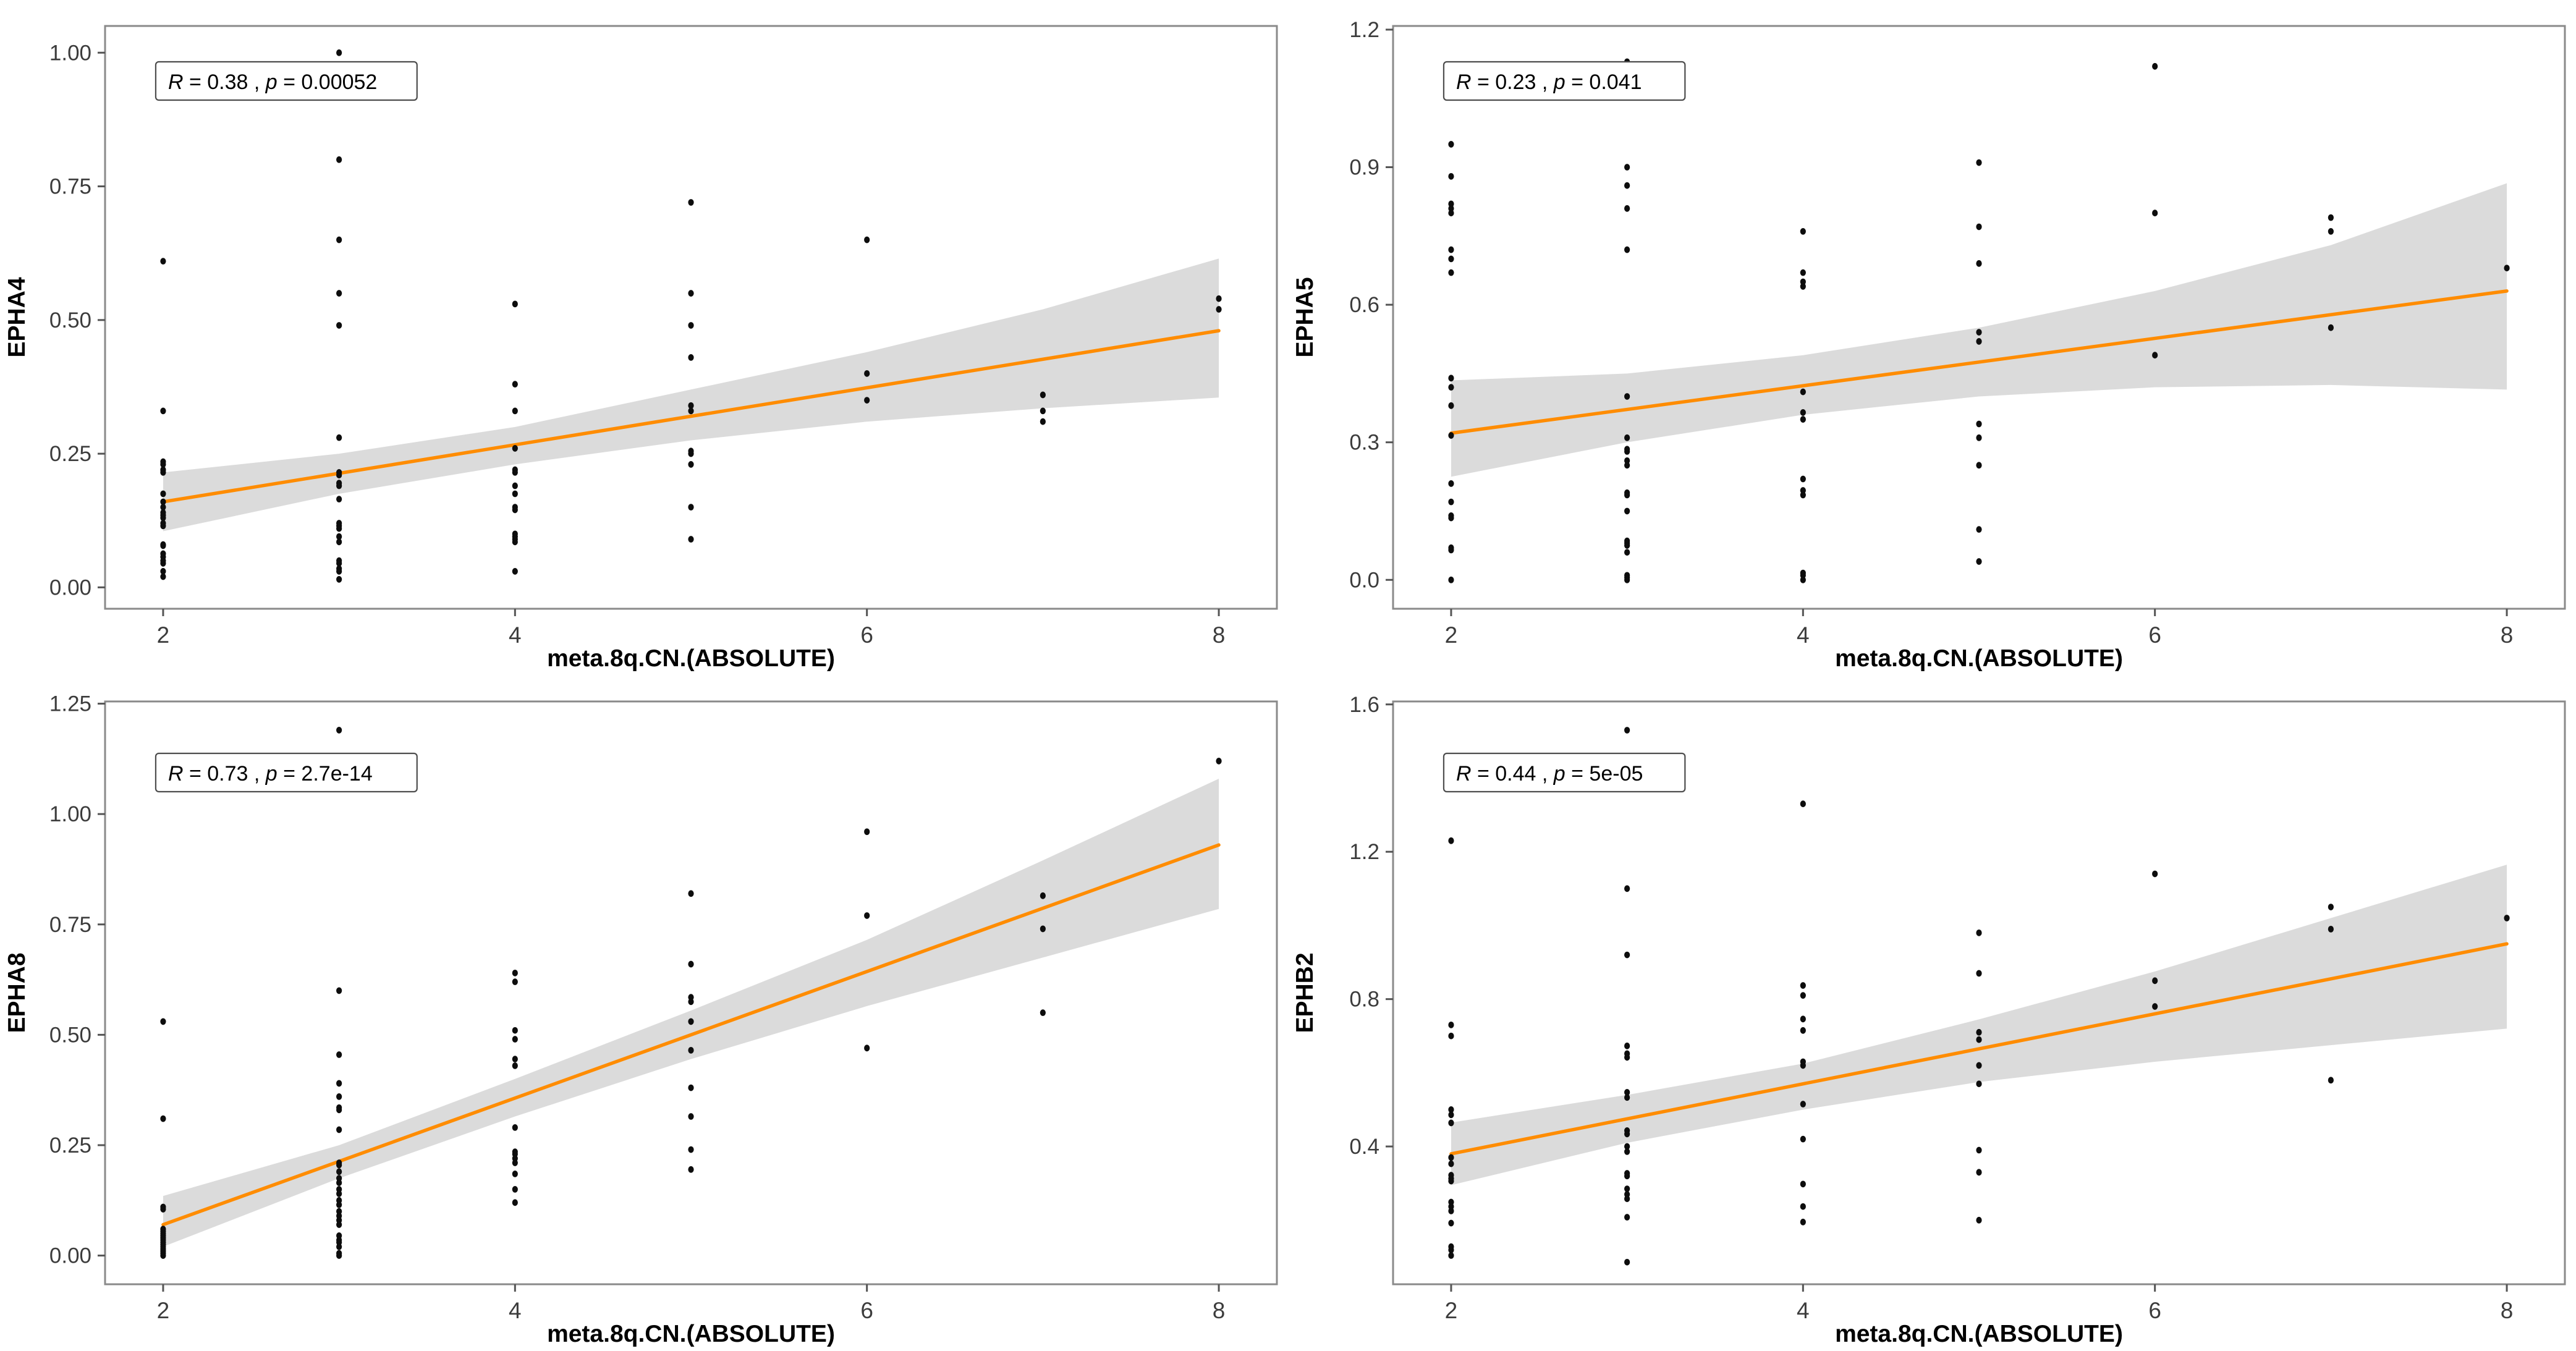 This screenshot has width=2576, height=1351. I want to click on y-axis: 0.4 0.8 1.2 1.6, so click(1371, 926).